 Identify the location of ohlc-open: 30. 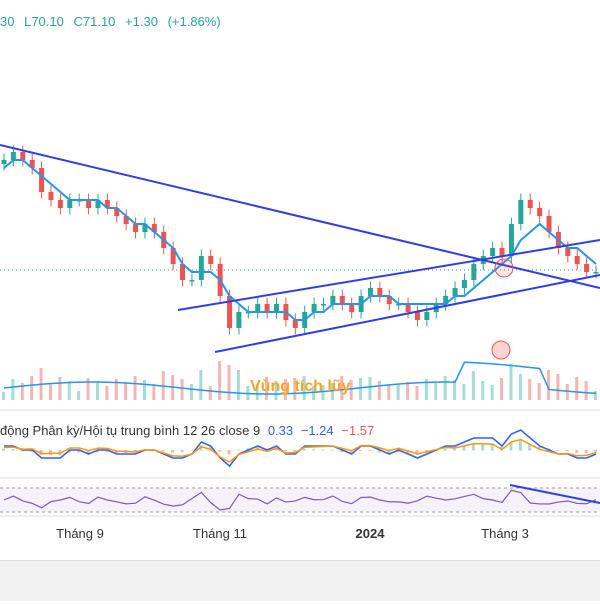
(7, 21).